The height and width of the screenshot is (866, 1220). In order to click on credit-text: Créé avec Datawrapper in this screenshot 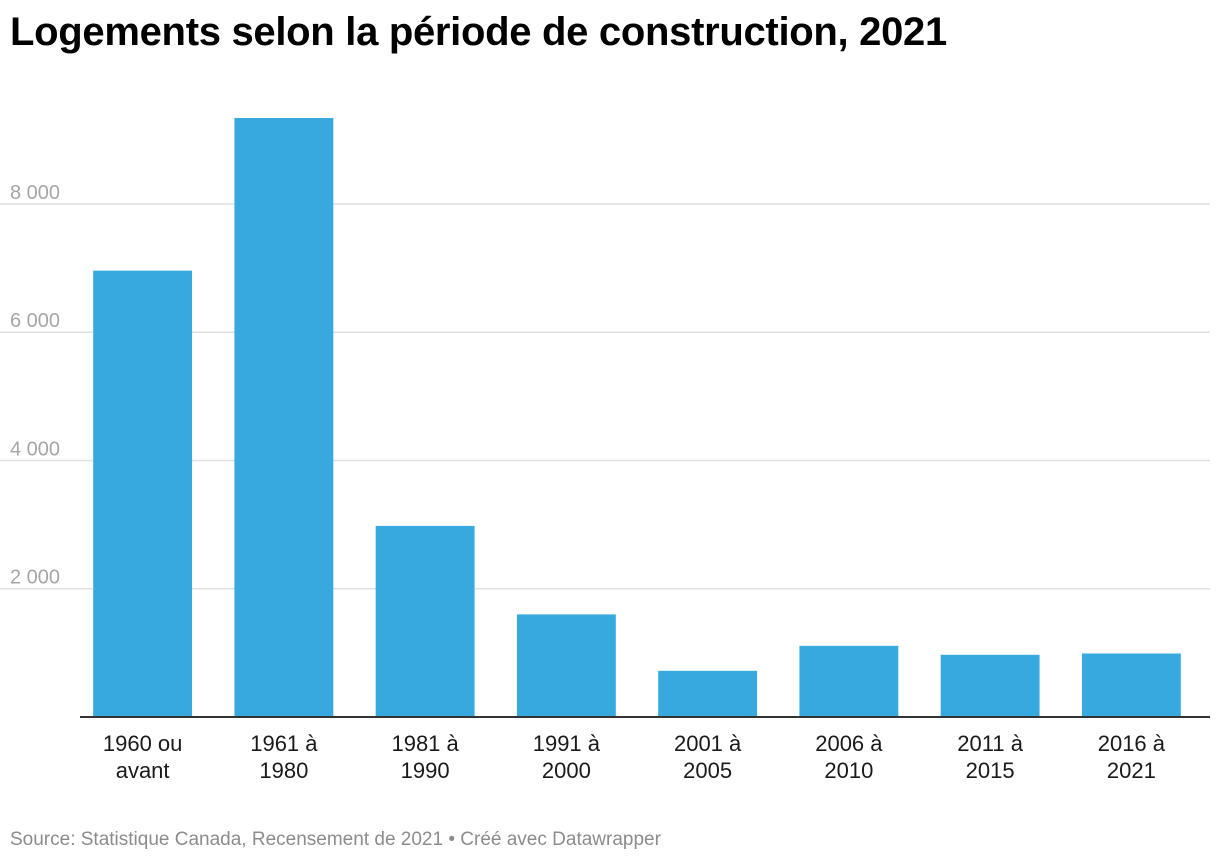, I will do `click(560, 839)`.